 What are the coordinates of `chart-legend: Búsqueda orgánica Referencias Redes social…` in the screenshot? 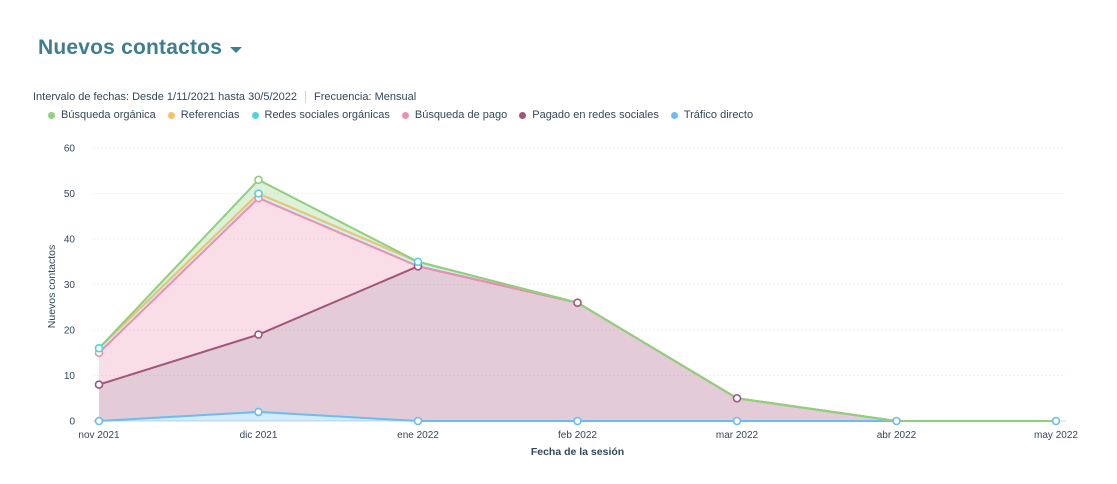 It's located at (406, 115).